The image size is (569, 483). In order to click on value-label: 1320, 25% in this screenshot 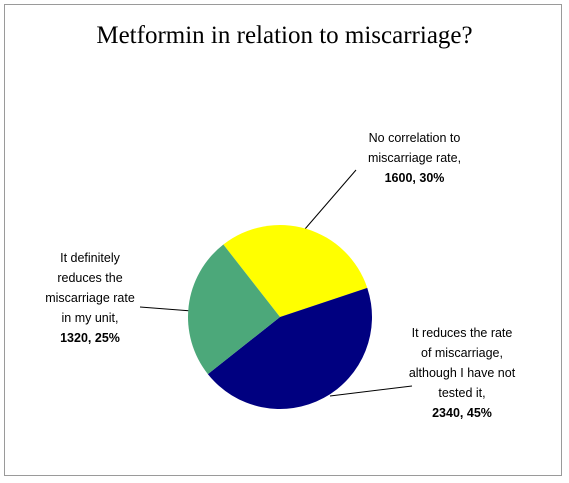, I will do `click(90, 338)`.